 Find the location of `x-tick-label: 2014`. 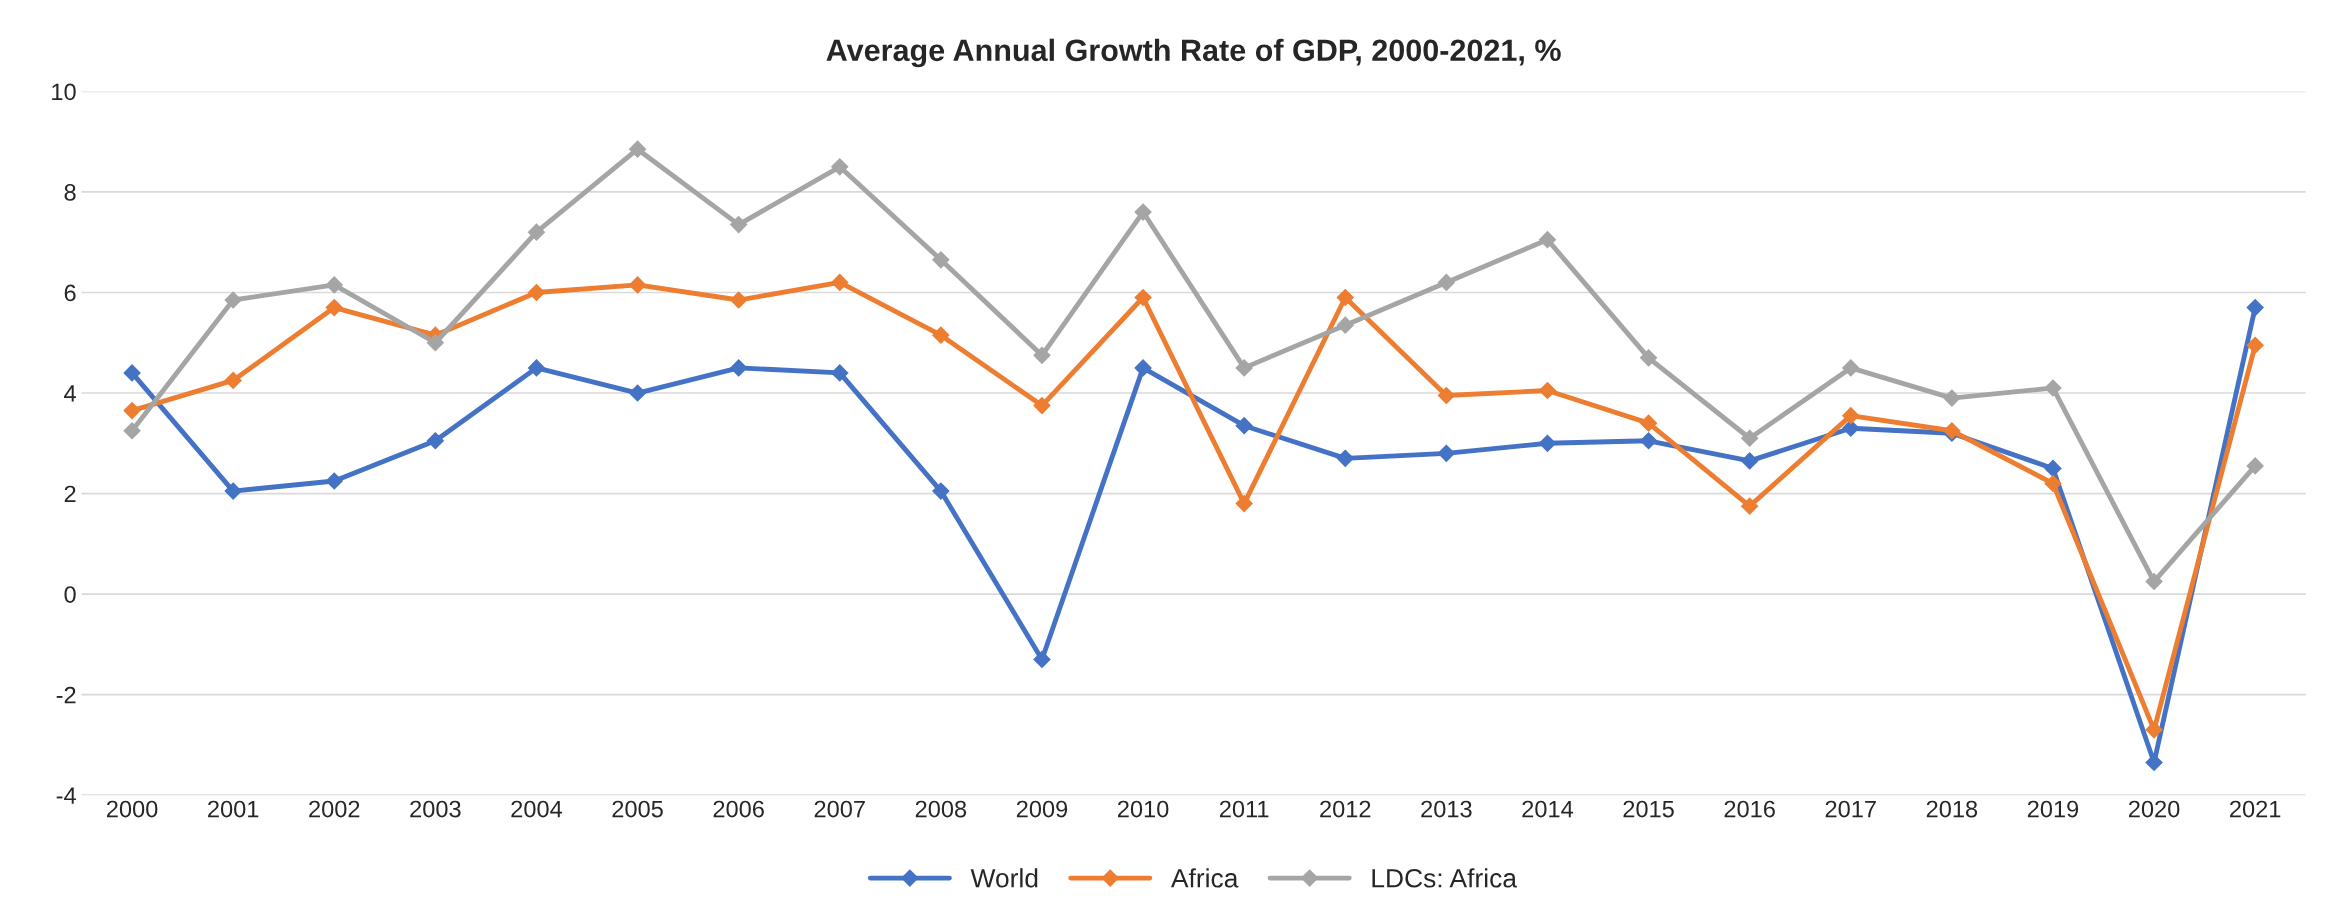

x-tick-label: 2014 is located at coordinates (1548, 809).